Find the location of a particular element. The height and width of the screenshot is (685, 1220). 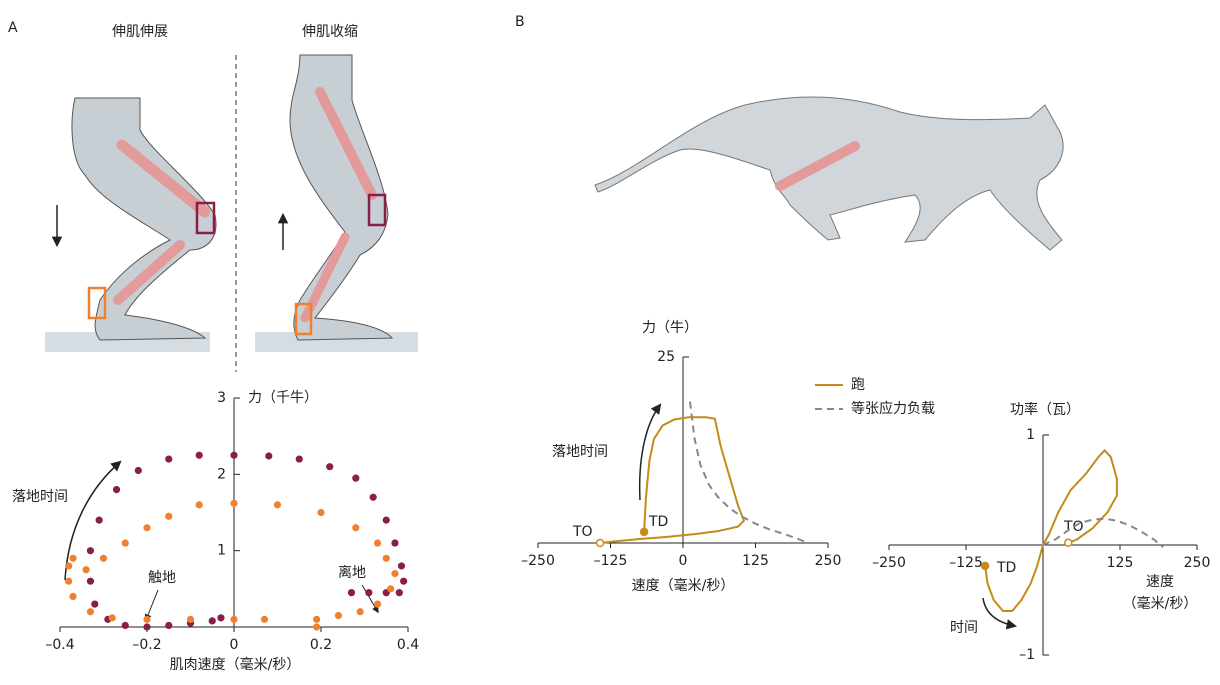

leg-label: 伸肌伸展 is located at coordinates (140, 32).